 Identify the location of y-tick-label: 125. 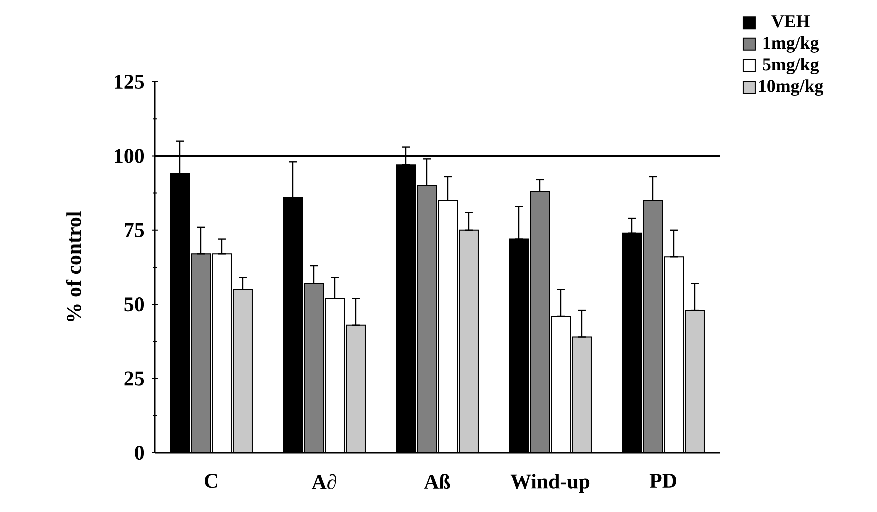
(129, 82).